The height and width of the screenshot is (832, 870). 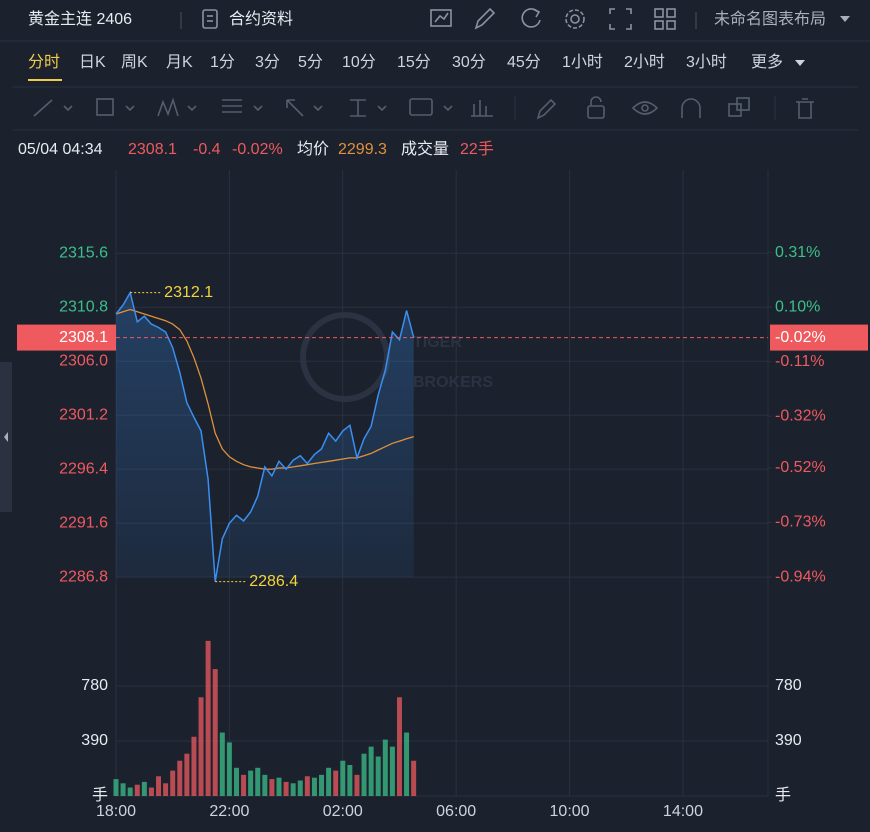 I want to click on x-tick-label: 22:00, so click(x=229, y=811).